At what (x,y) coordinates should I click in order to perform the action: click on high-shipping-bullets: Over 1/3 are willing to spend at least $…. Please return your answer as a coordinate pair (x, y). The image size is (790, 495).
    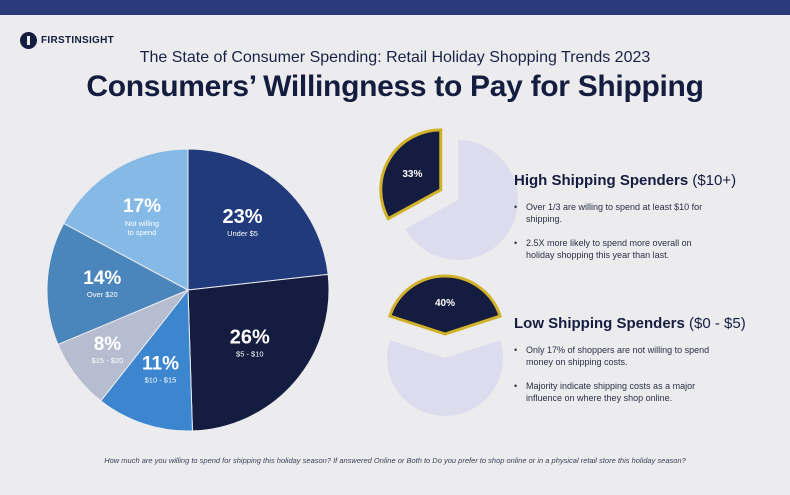
    Looking at the image, I should click on (644, 231).